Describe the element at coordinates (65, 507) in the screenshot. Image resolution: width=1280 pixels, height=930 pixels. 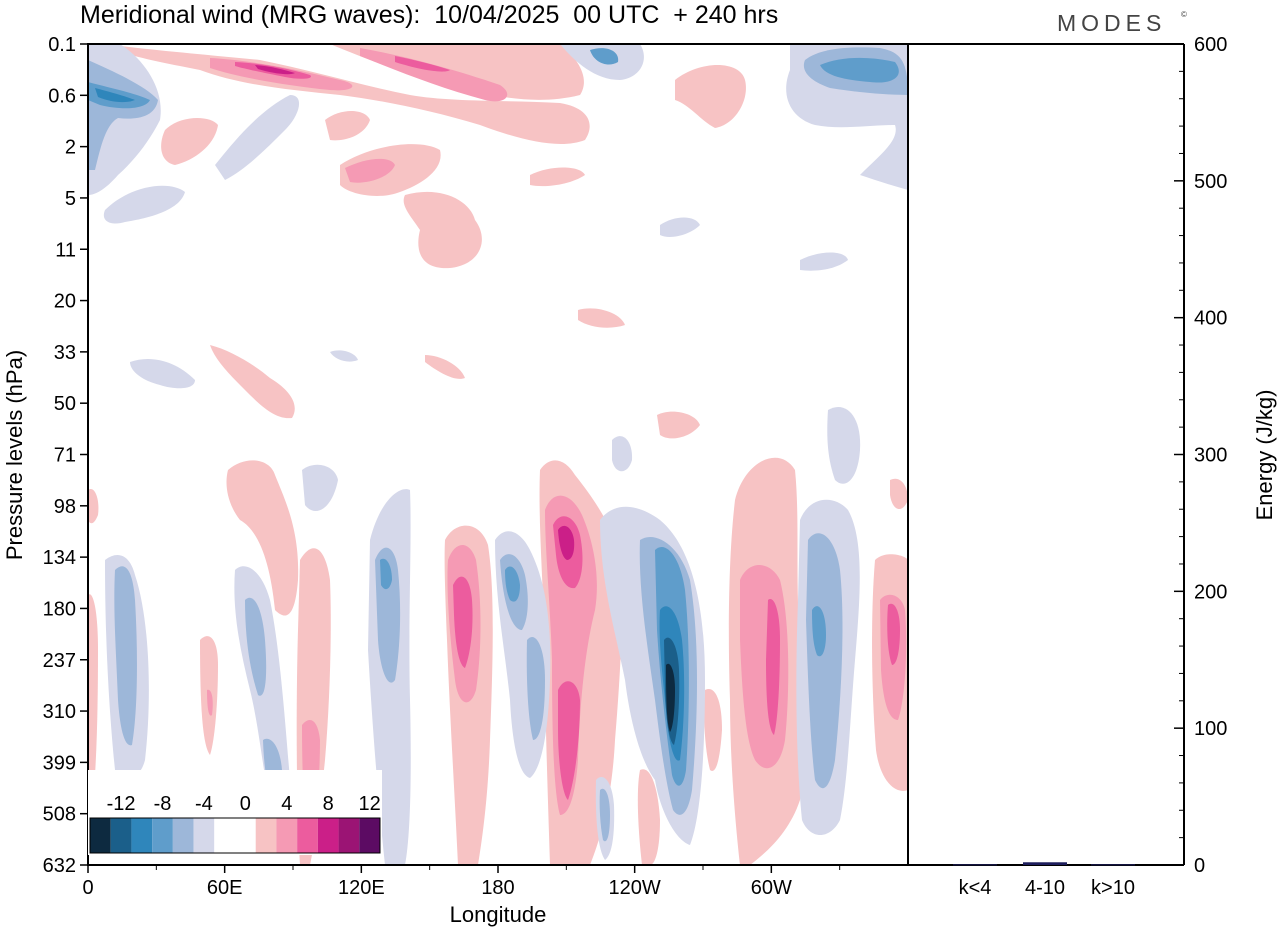
I see `pressure-tick-label: 98` at that location.